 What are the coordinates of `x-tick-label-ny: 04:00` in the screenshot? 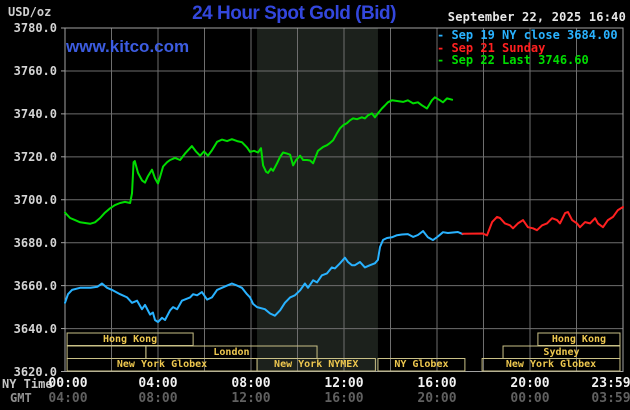 It's located at (158, 383).